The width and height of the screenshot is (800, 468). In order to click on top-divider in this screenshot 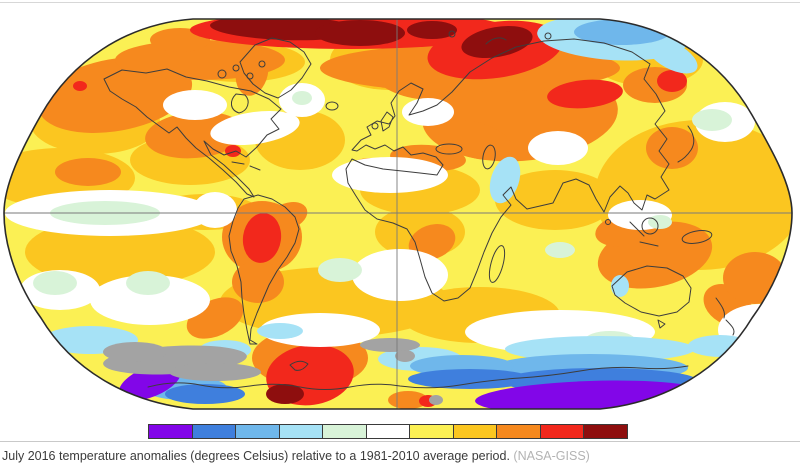, I will do `click(400, 2)`.